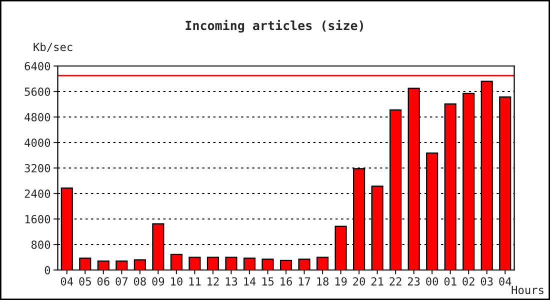  I want to click on x-tick-label: 07, so click(122, 281).